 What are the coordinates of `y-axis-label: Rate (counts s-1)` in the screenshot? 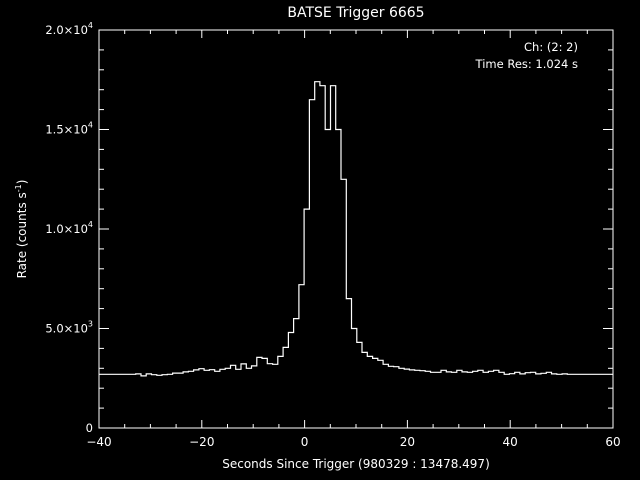 It's located at (21, 229).